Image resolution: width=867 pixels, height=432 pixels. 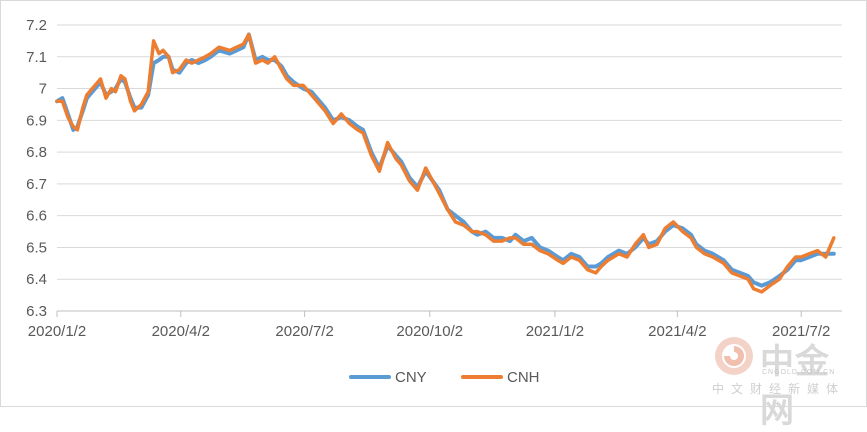 What do you see at coordinates (36, 247) in the screenshot?
I see `y-tick-label: 6.5` at bounding box center [36, 247].